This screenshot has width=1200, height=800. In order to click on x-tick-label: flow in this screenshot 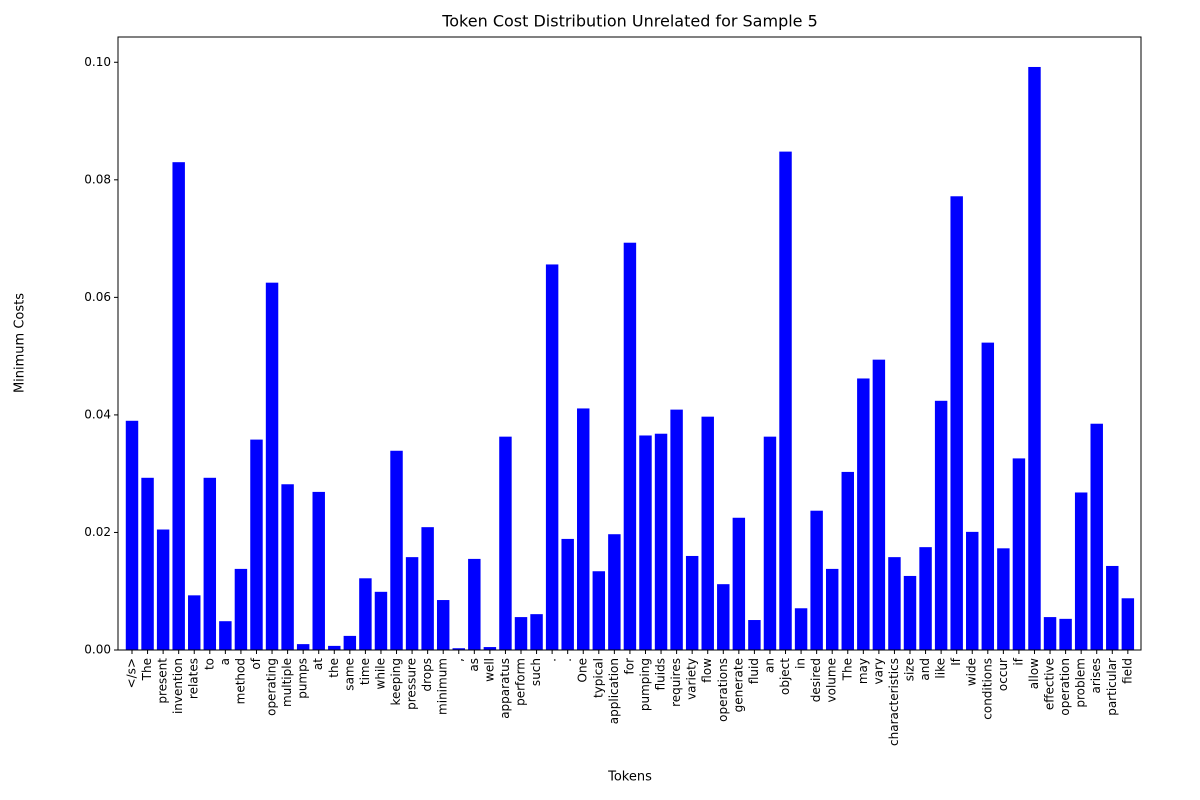, I will do `click(707, 670)`.